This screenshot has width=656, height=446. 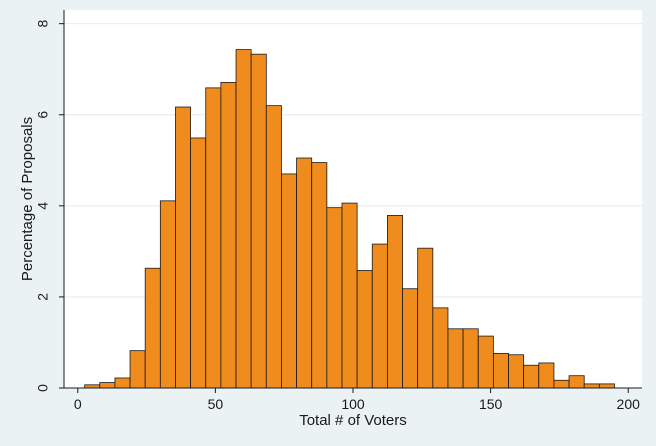 I want to click on x-axis-title: Total # of Voters, so click(x=353, y=420).